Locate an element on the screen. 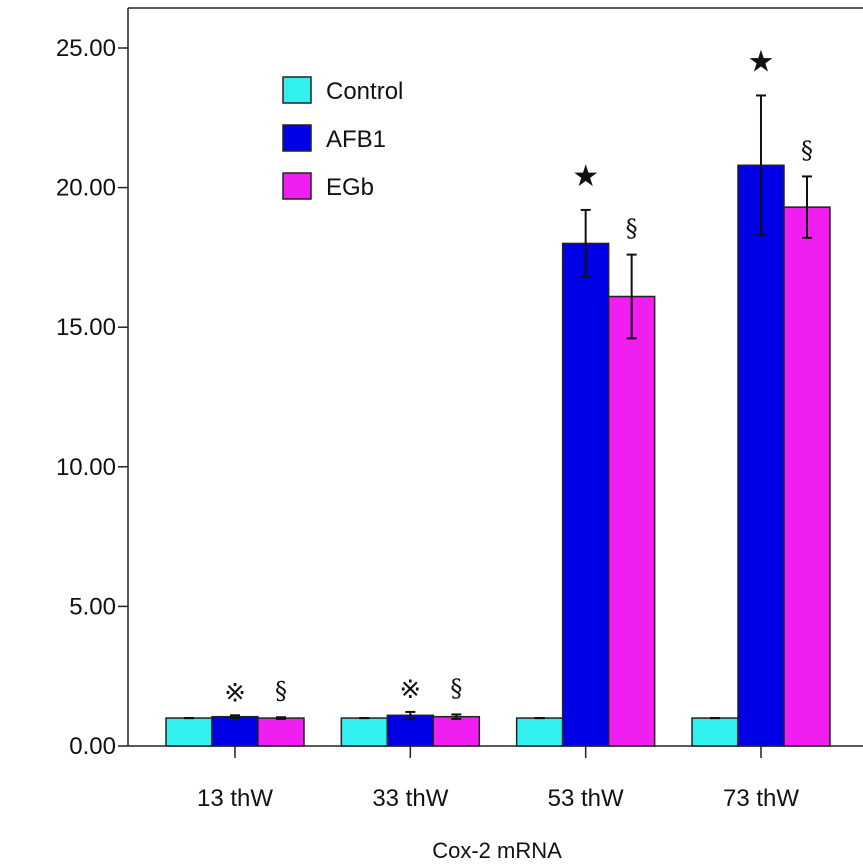 The image size is (863, 866). y-tick-label: 25.00 is located at coordinates (86, 48).